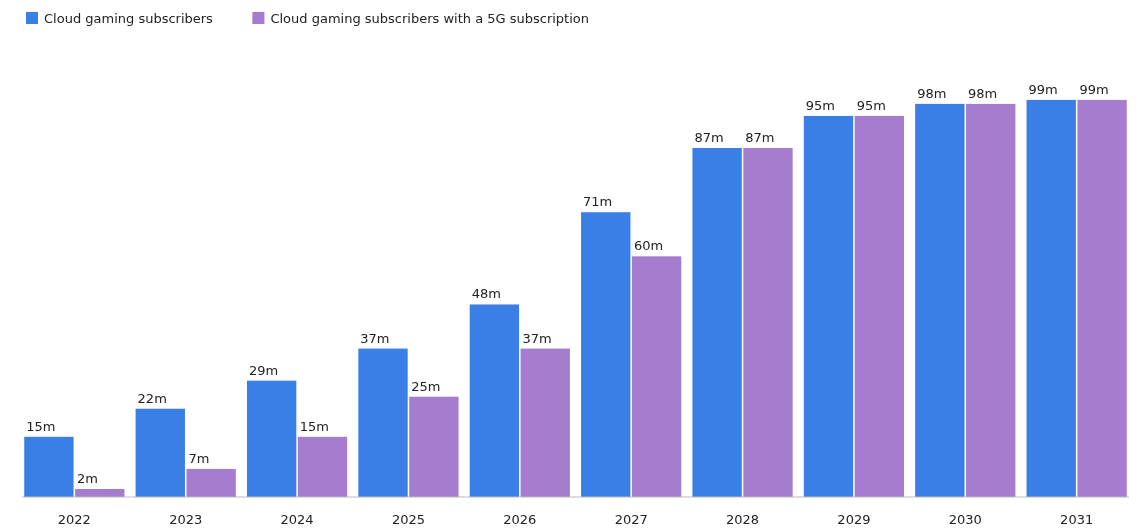 This screenshot has height=532, width=1147. Describe the element at coordinates (74, 519) in the screenshot. I see `x-tick-label: 2022` at that location.